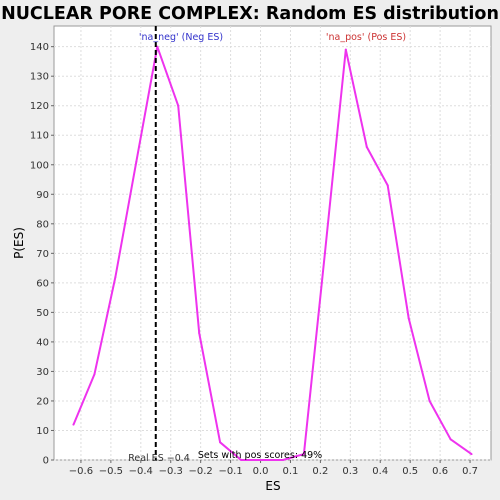  What do you see at coordinates (42, 372) in the screenshot?
I see `y-tick-label: 30` at bounding box center [42, 372].